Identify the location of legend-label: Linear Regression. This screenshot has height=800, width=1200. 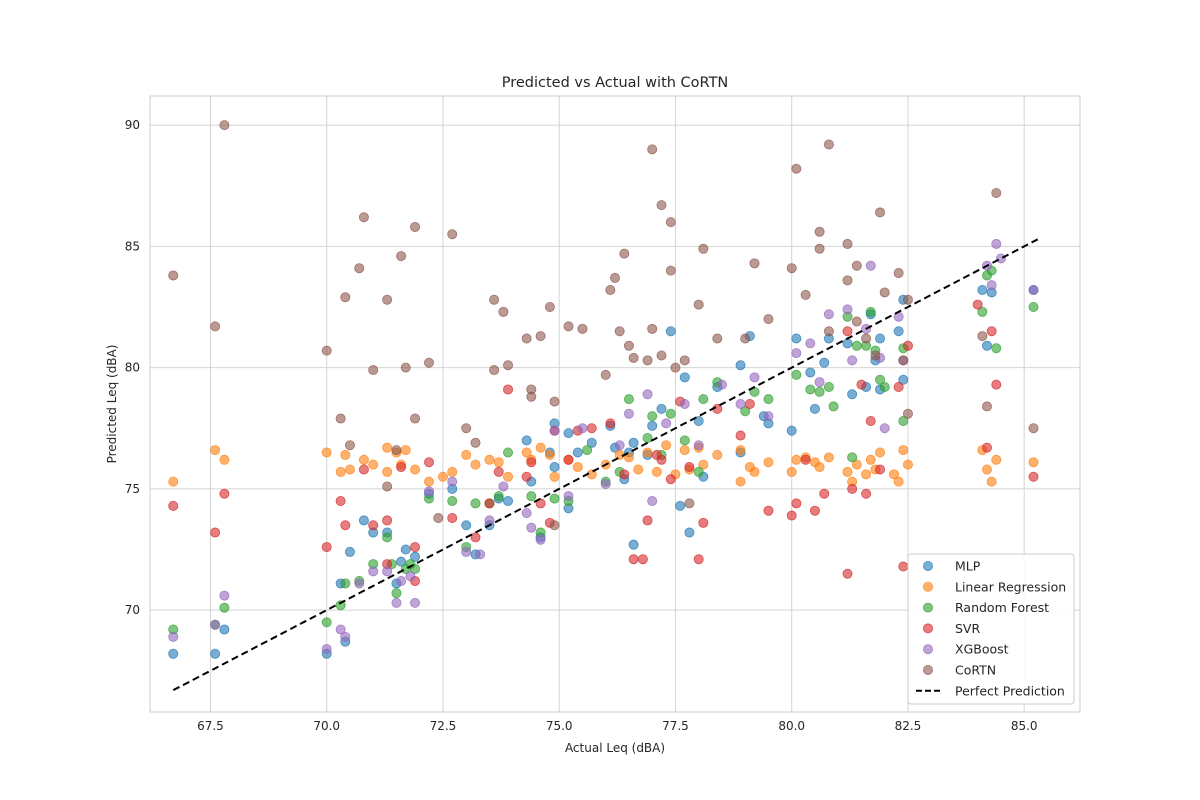
(1010, 586).